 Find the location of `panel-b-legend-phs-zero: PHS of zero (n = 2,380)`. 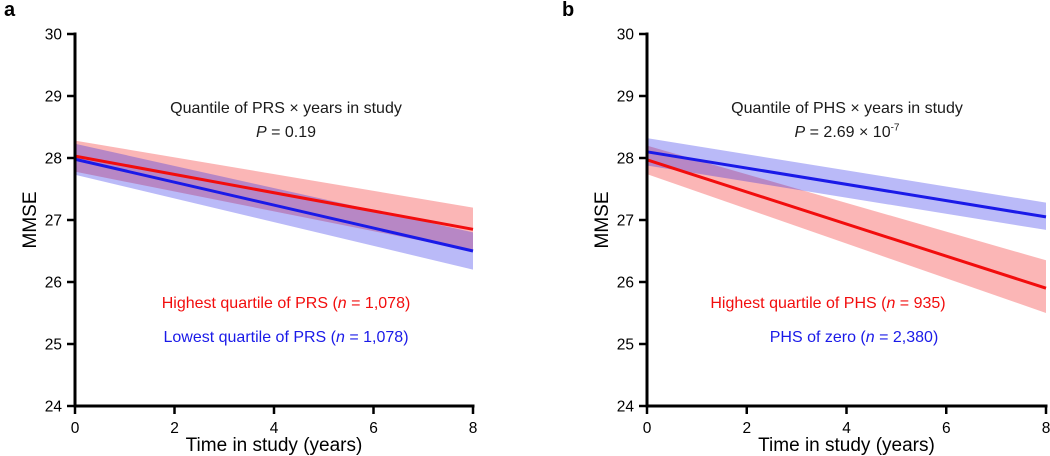

panel-b-legend-phs-zero: PHS of zero (n = 2,380) is located at coordinates (854, 338).